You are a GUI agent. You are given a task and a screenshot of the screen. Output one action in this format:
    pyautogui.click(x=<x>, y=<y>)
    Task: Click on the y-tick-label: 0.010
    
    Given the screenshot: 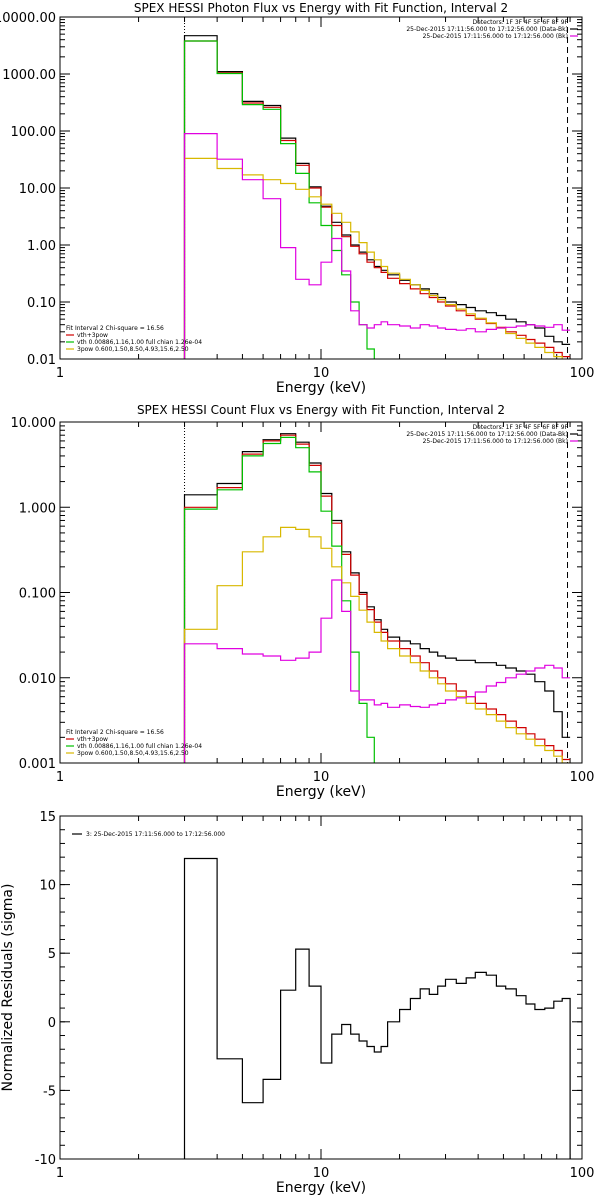 What is the action you would take?
    pyautogui.click(x=37, y=679)
    